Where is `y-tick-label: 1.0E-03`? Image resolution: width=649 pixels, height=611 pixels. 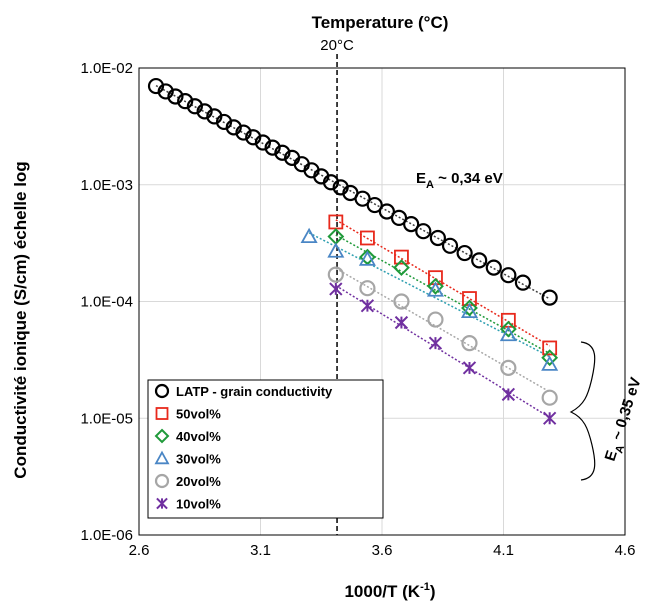
y-tick-label: 1.0E-03 is located at coordinates (106, 185).